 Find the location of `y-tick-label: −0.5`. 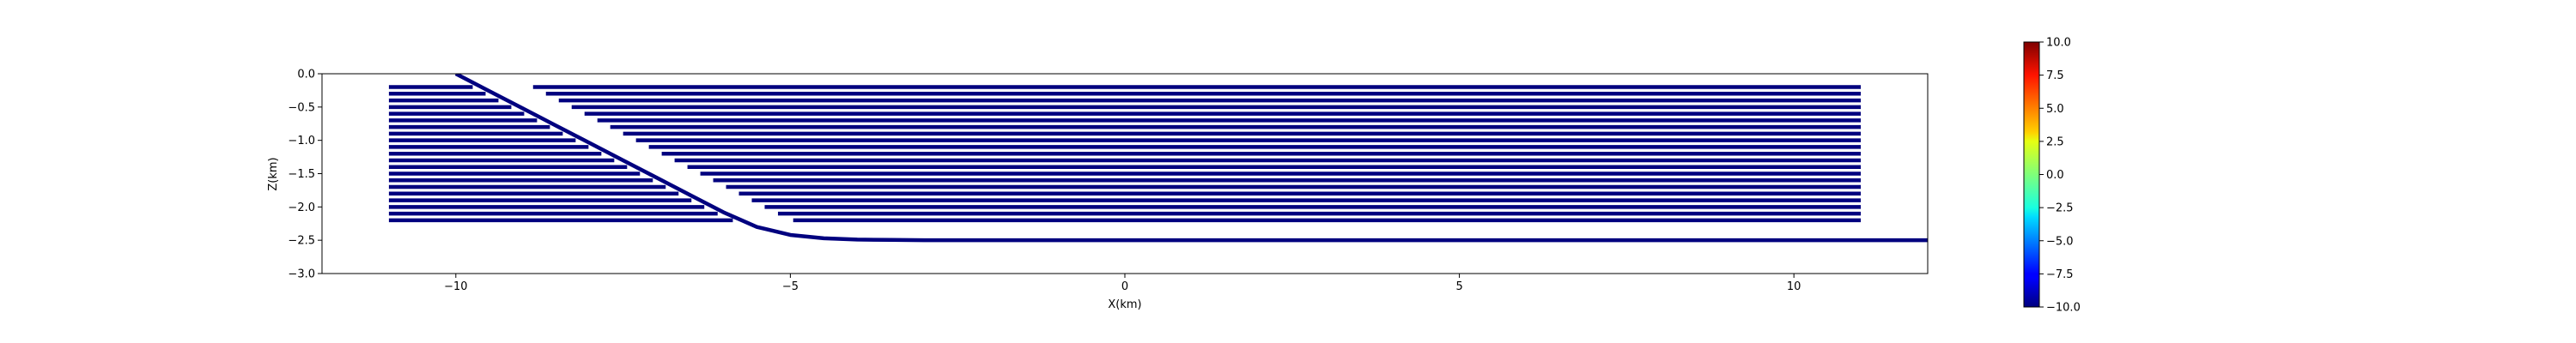

y-tick-label: −0.5 is located at coordinates (301, 108).